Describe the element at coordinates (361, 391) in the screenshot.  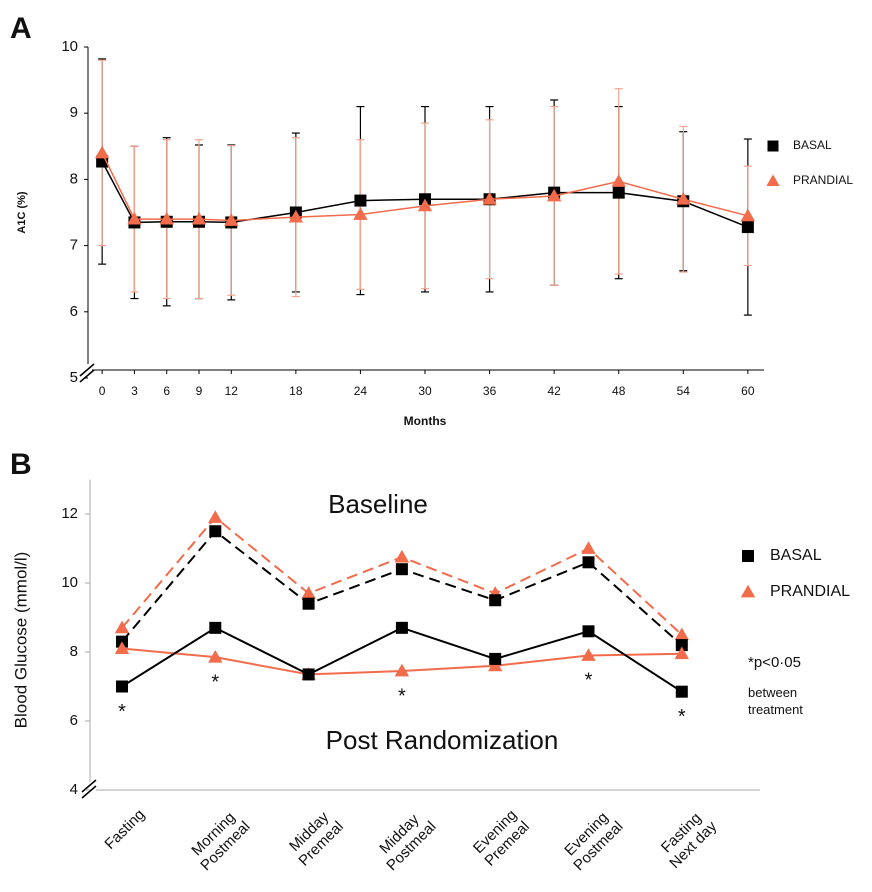
I see `x-tick-label: 24` at that location.